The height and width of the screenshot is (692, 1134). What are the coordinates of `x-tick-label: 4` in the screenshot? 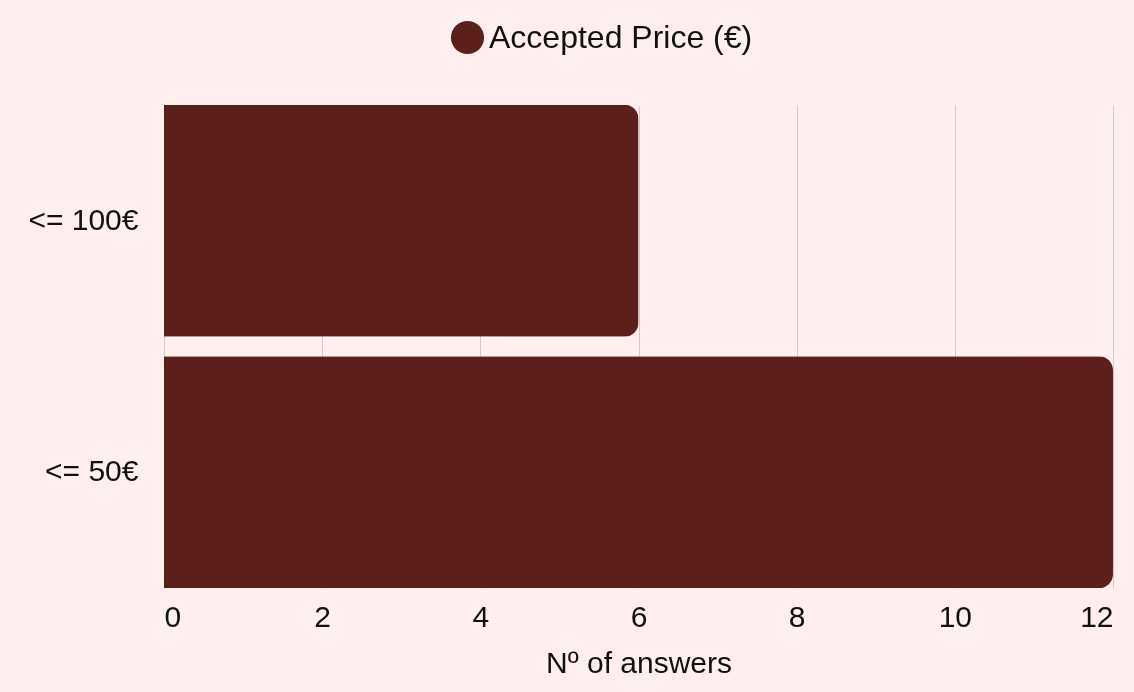 It's located at (481, 616).